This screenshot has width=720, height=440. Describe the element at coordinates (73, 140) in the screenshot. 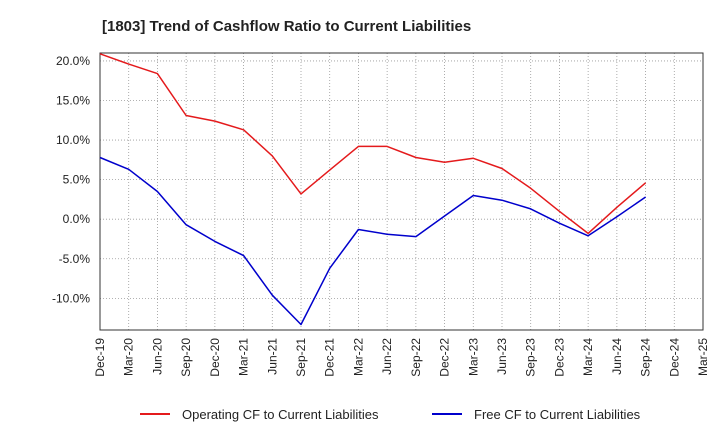

I see `y-tick-label: 10.0%` at that location.